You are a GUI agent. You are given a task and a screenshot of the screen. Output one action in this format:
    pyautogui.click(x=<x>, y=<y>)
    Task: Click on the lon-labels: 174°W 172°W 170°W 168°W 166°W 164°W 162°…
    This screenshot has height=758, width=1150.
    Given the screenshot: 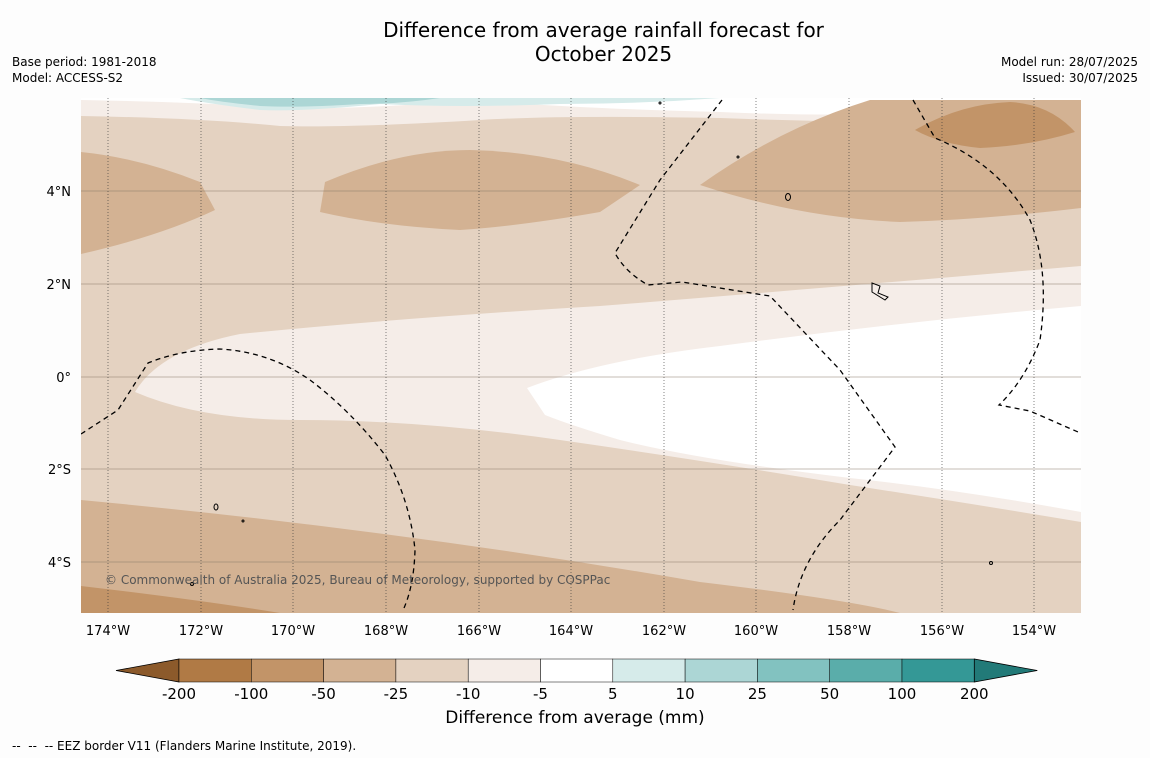 What is the action you would take?
    pyautogui.click(x=571, y=631)
    